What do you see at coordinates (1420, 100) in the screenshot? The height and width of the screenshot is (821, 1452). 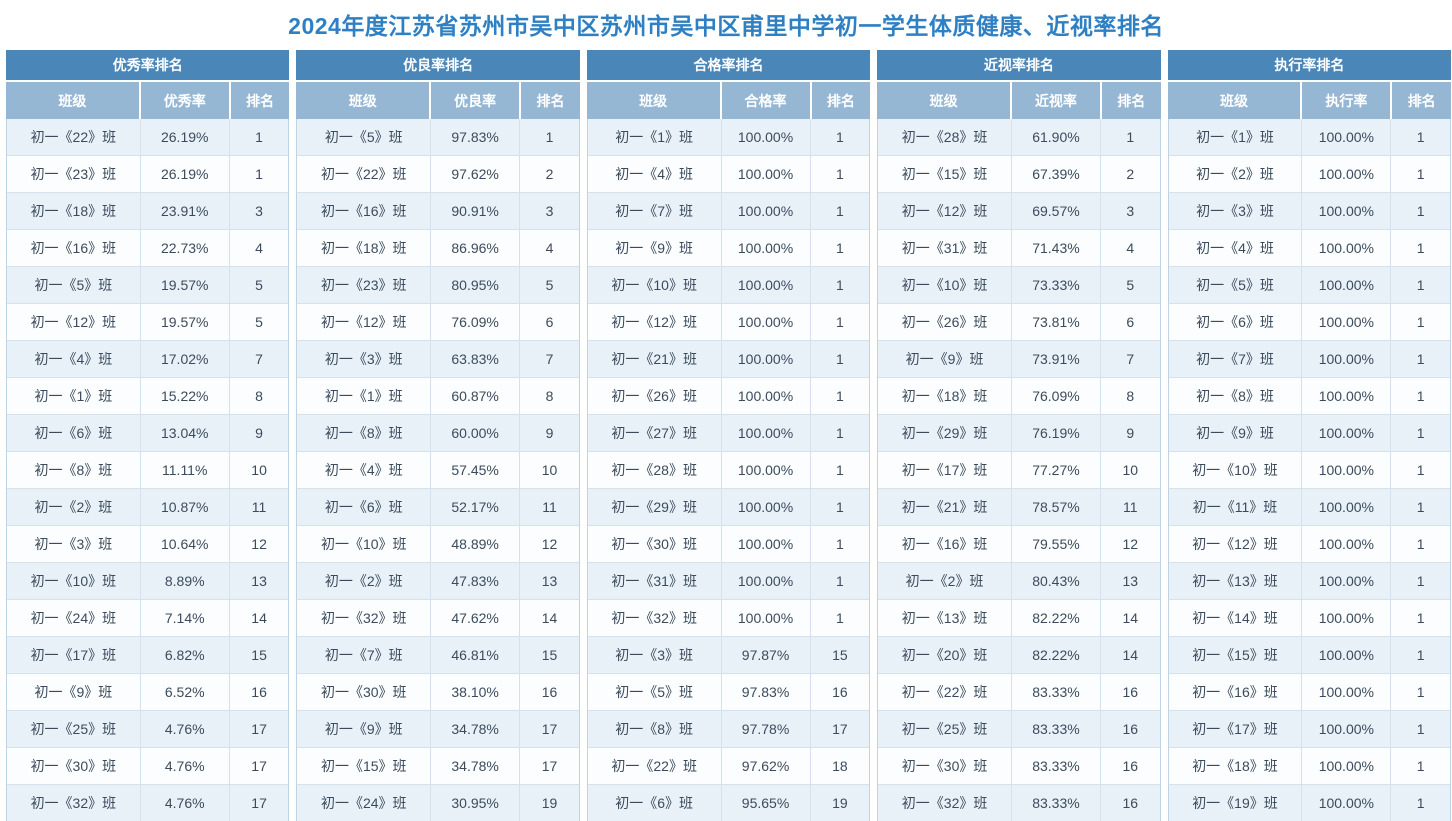 I see `column-header: 排名` at bounding box center [1420, 100].